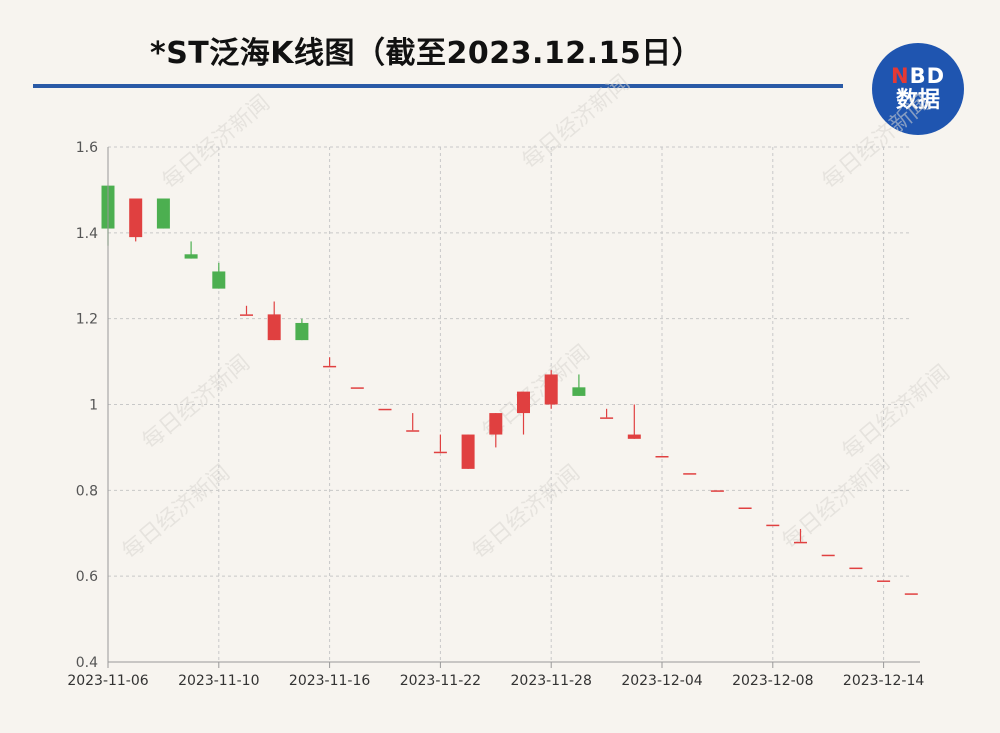 This screenshot has height=733, width=1000. What do you see at coordinates (87, 577) in the screenshot?
I see `y-tick-label: 0.6` at bounding box center [87, 577].